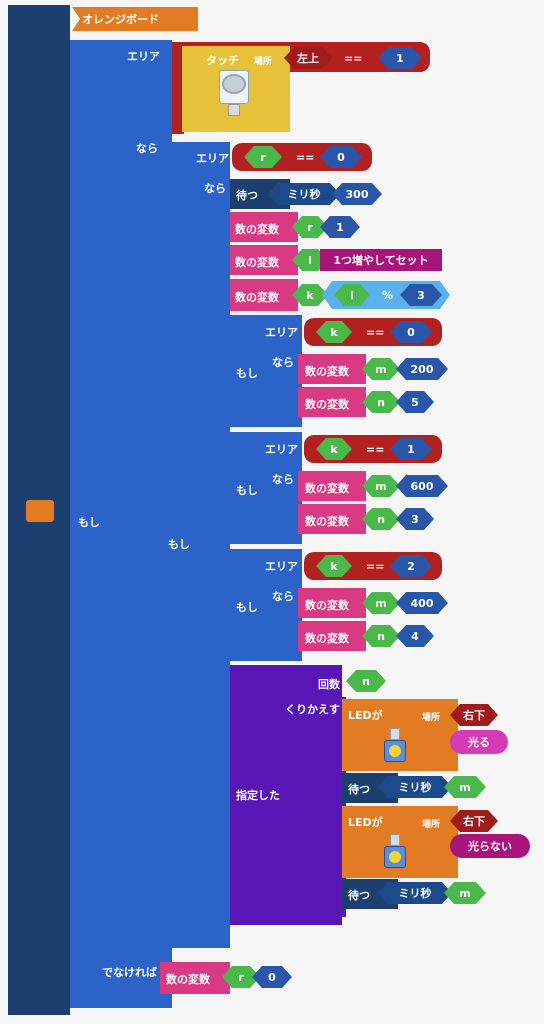  Describe the element at coordinates (341, 157) in the screenshot. I see `inner-compare-value: 0` at that location.